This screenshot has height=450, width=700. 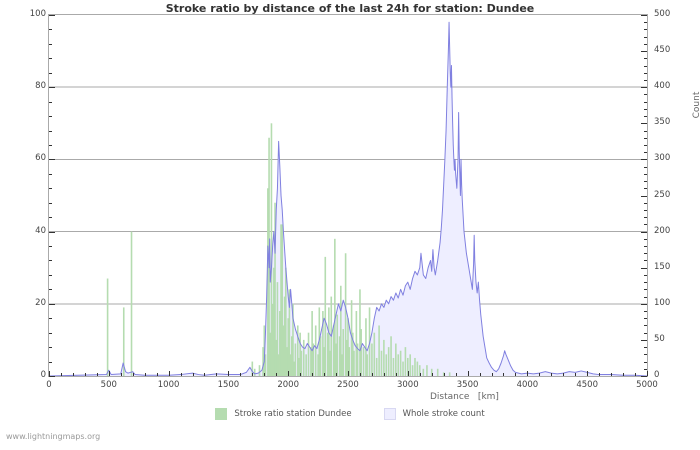 What do you see at coordinates (389, 414) in the screenshot?
I see `legend-swatch-whole-count` at bounding box center [389, 414].